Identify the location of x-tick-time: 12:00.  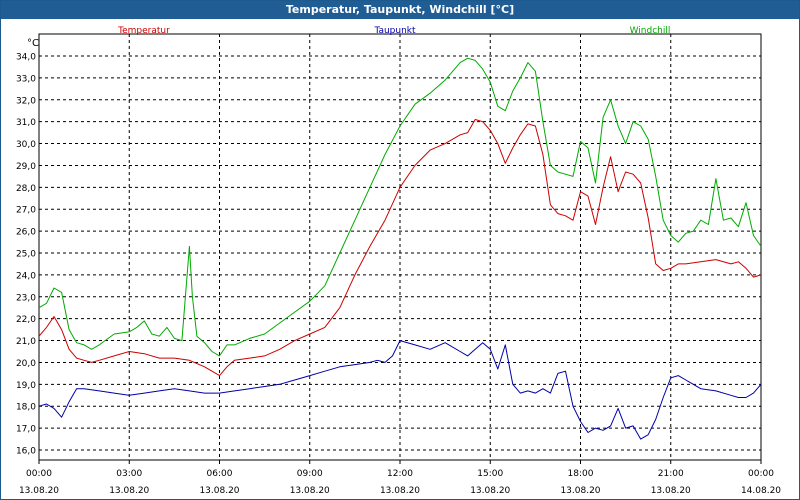
(400, 474).